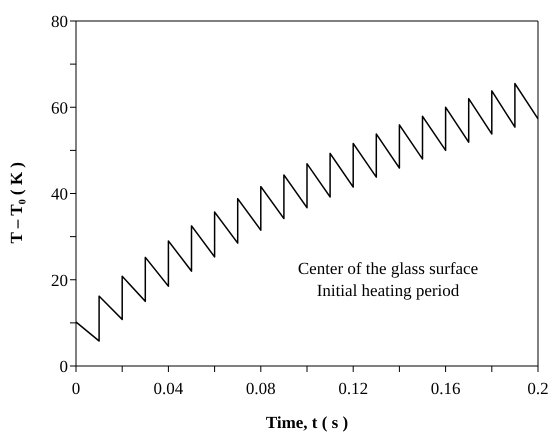 The width and height of the screenshot is (559, 445). I want to click on y-tick-label: 60, so click(59, 108).